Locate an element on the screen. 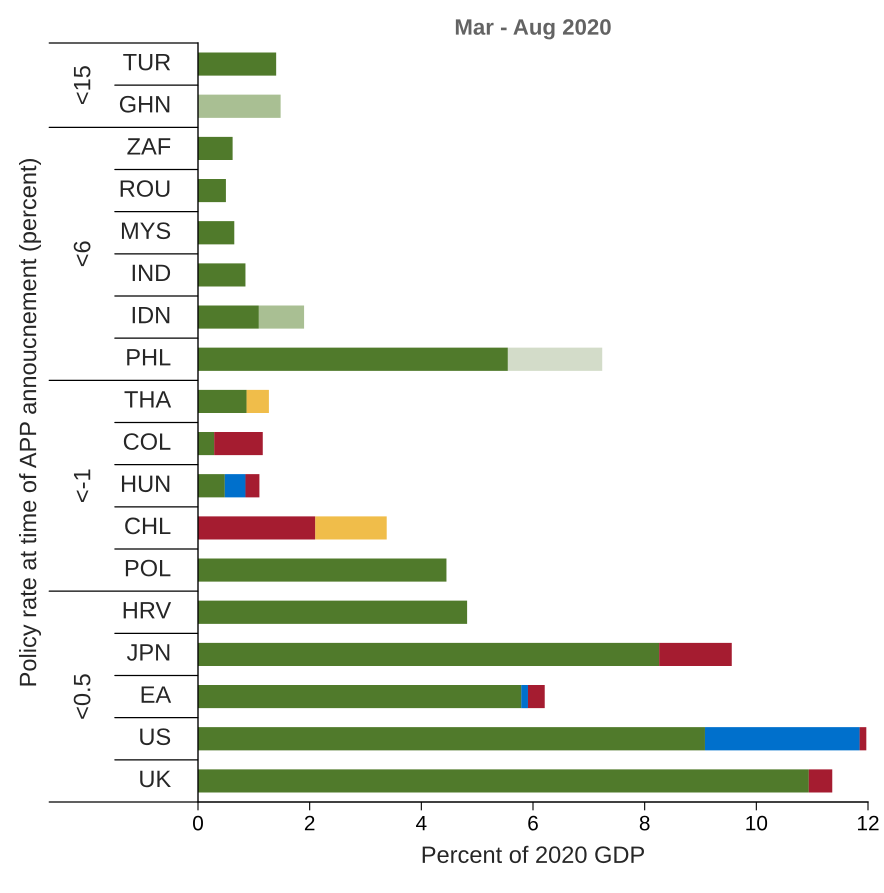 The image size is (884, 893). text: <15 is located at coordinates (82, 85).